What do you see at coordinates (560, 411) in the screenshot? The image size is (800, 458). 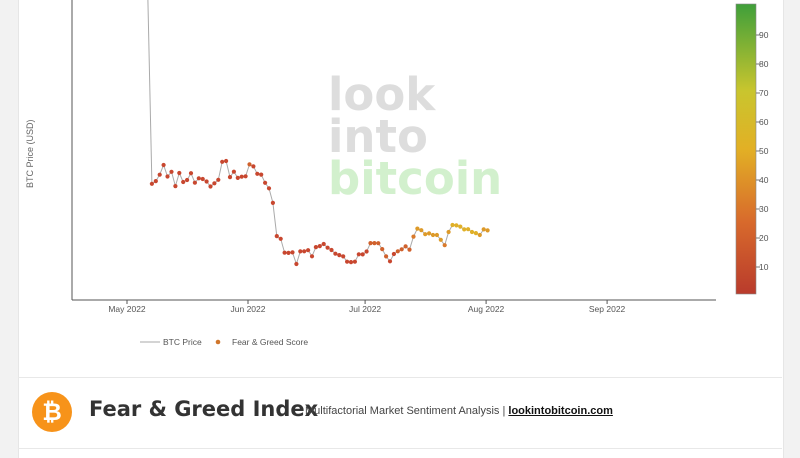 I see `footer-link: lookintobitcoin.com` at bounding box center [560, 411].